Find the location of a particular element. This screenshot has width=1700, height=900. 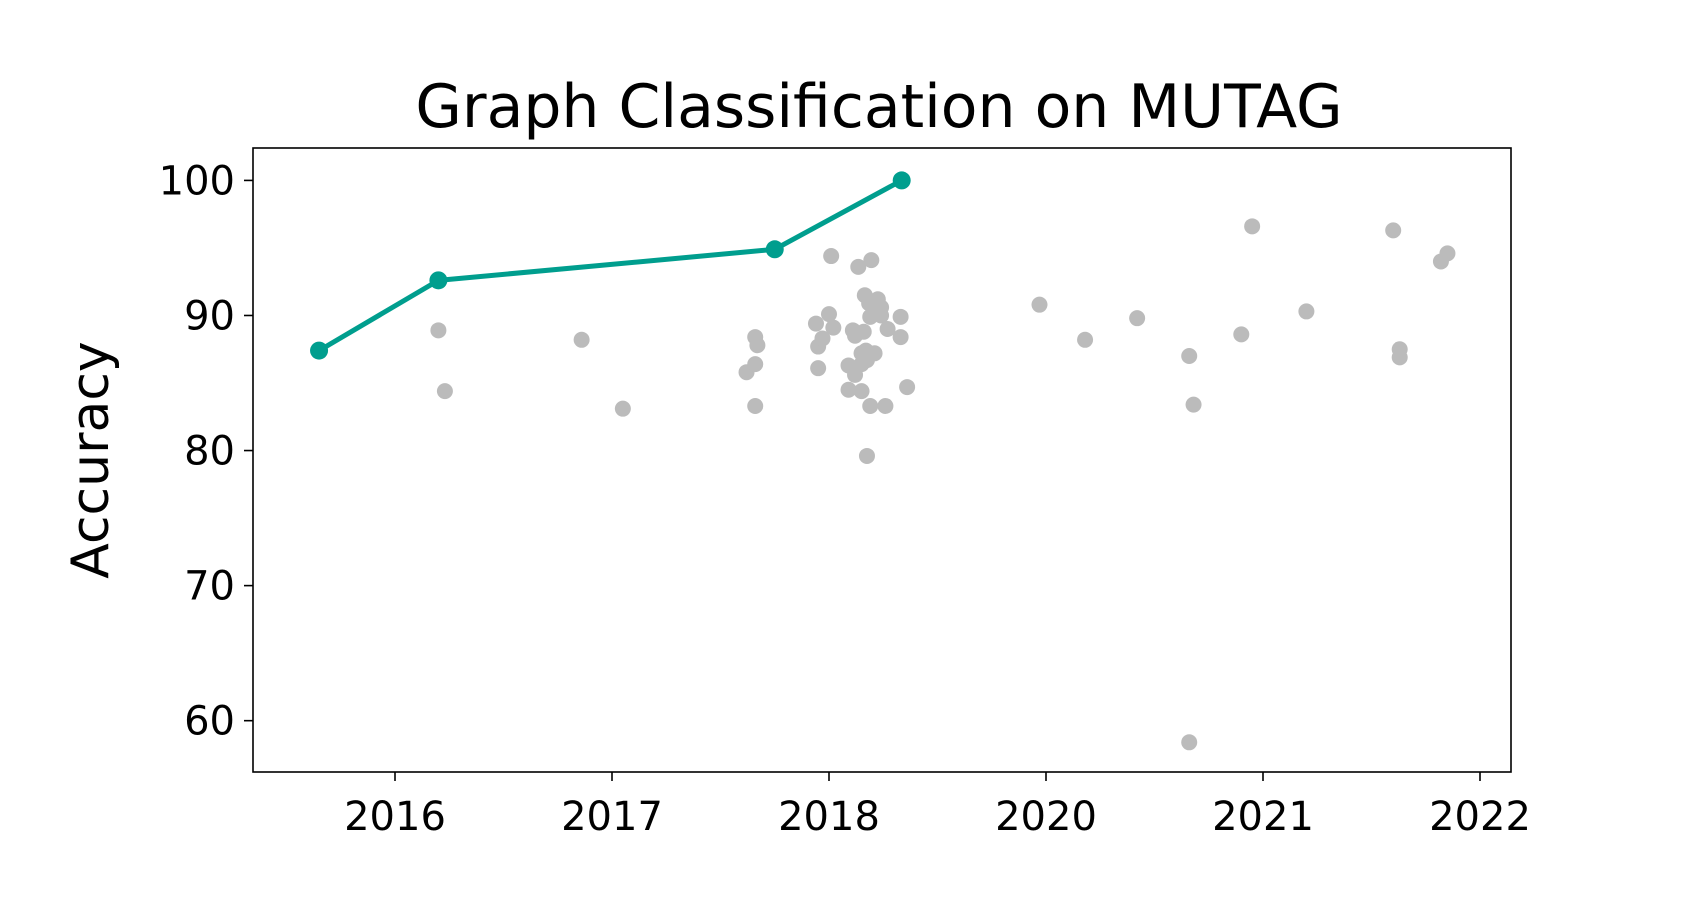

x-axis-ticks: 2016 2017 2018 2020 2021 2022 is located at coordinates (937, 806).